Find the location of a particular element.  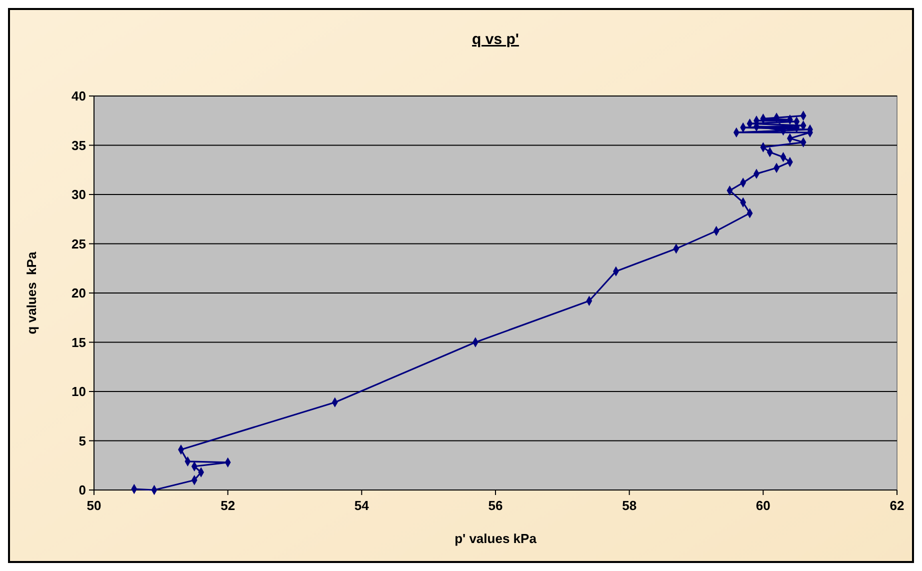

y-axis-title: q values kPa is located at coordinates (31, 292).